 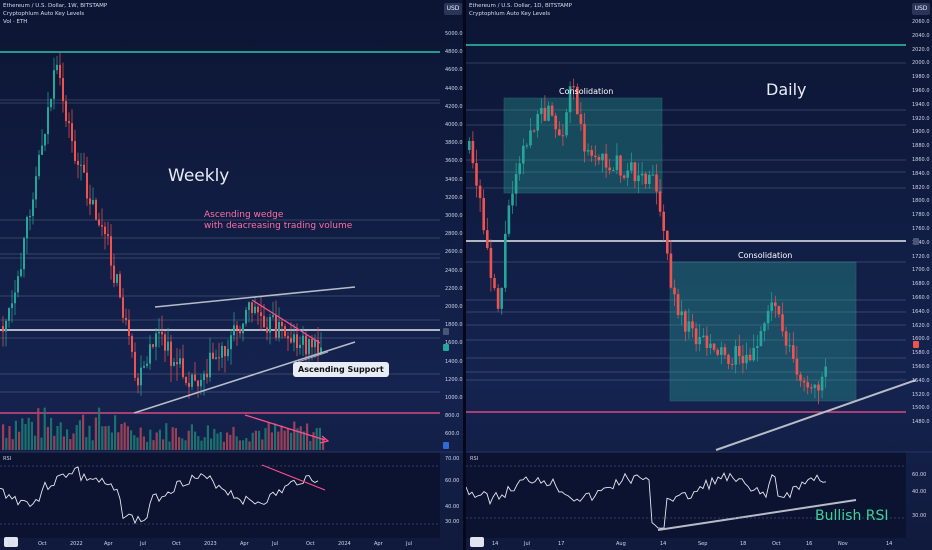 What do you see at coordinates (42, 544) in the screenshot?
I see `time-tick-label: Oct` at bounding box center [42, 544].